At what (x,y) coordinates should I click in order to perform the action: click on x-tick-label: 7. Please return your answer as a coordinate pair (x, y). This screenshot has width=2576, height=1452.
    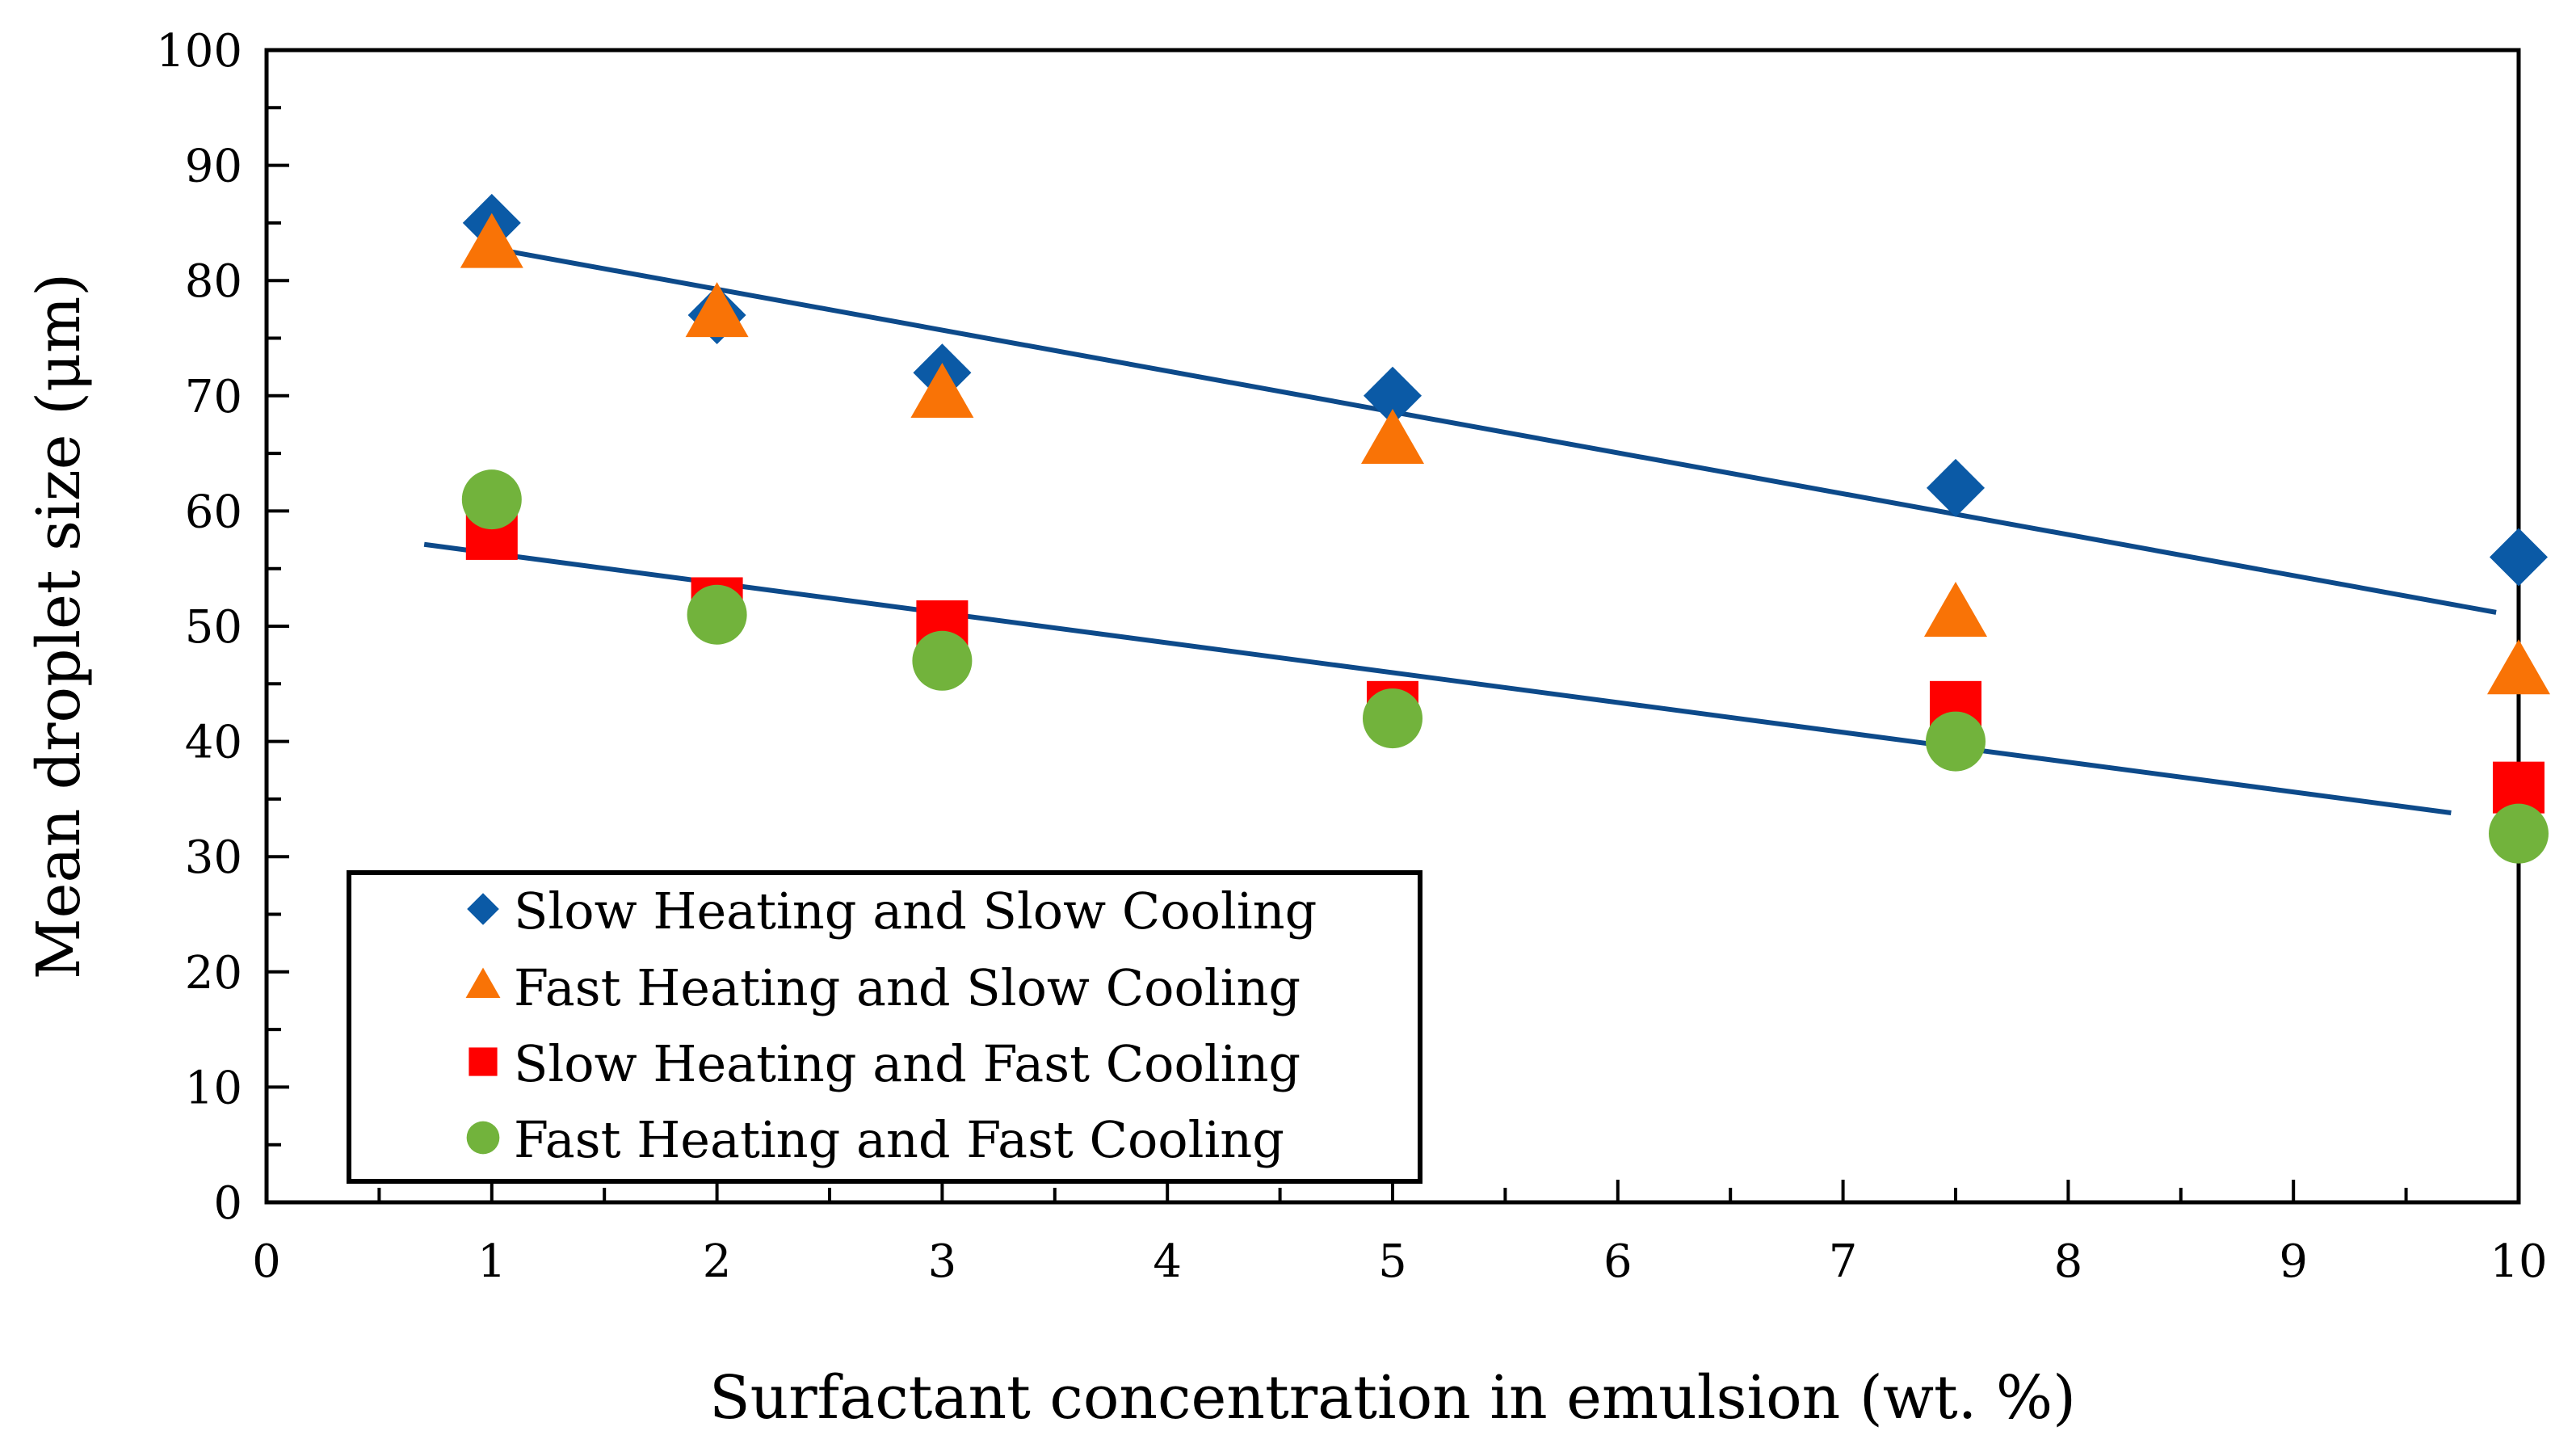
    Looking at the image, I should click on (1844, 1261).